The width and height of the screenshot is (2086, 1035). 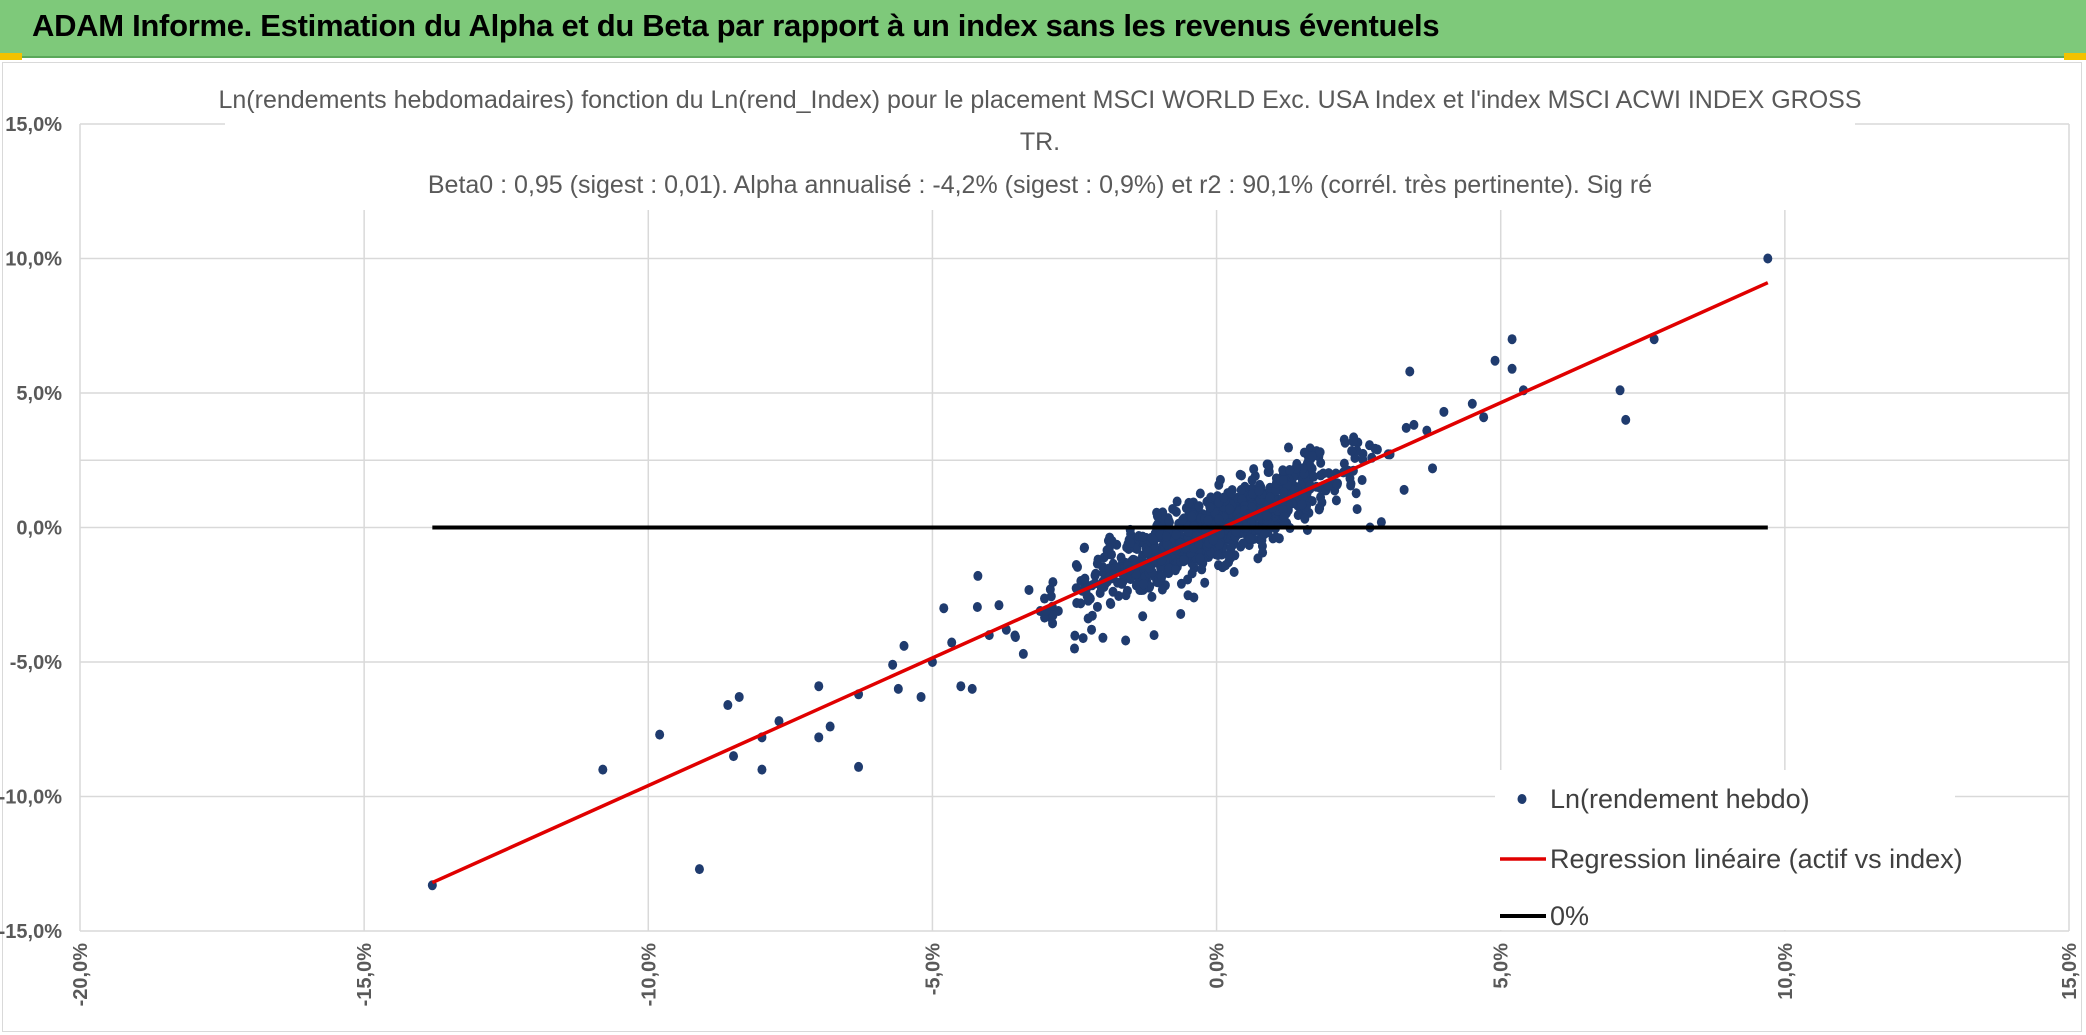 I want to click on x-tick-label: 5,0%, so click(x=1502, y=966).